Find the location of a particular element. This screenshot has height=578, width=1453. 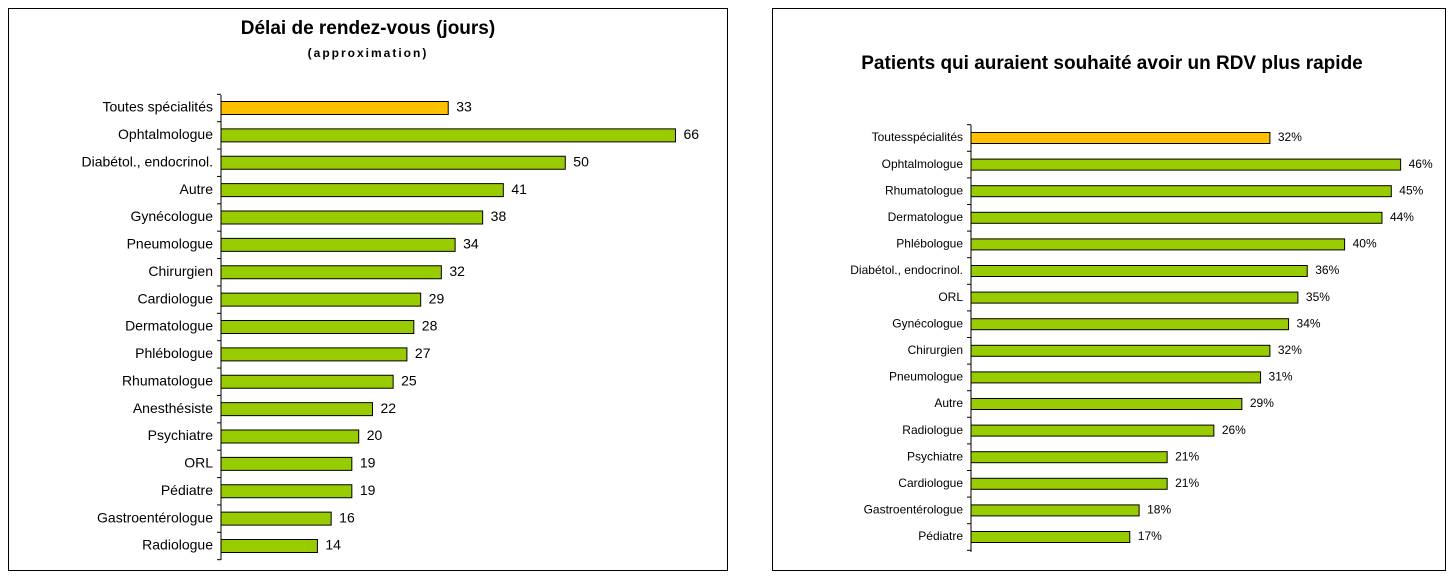

value-label: 16 is located at coordinates (347, 517).